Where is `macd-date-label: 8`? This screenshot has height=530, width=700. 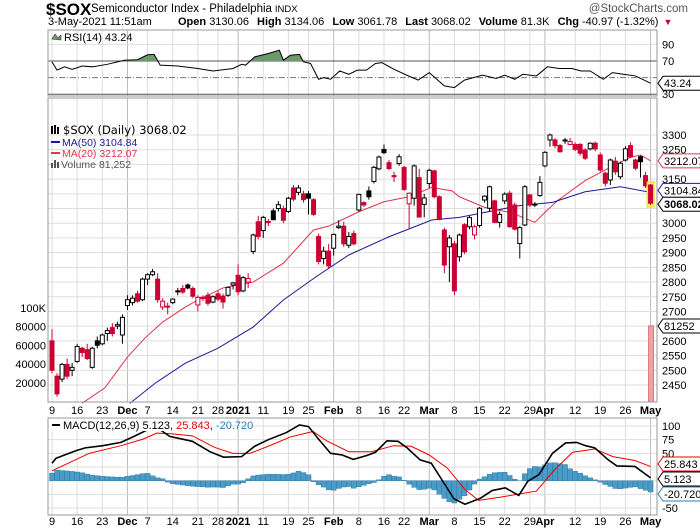 macd-date-label: 8 is located at coordinates (359, 522).